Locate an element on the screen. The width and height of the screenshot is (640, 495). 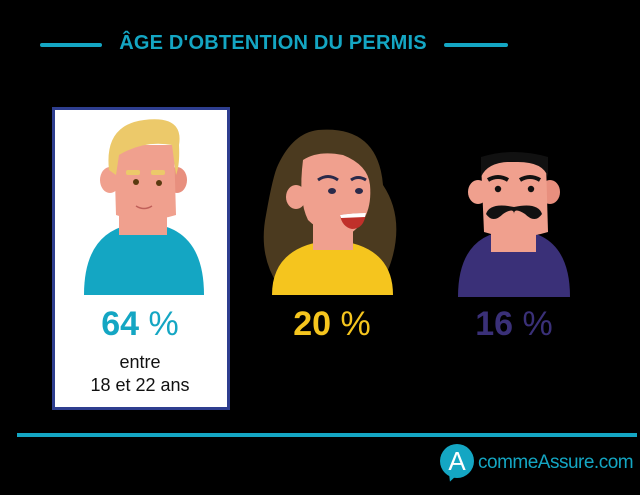
percent-women: 20 % is located at coordinates (332, 324).